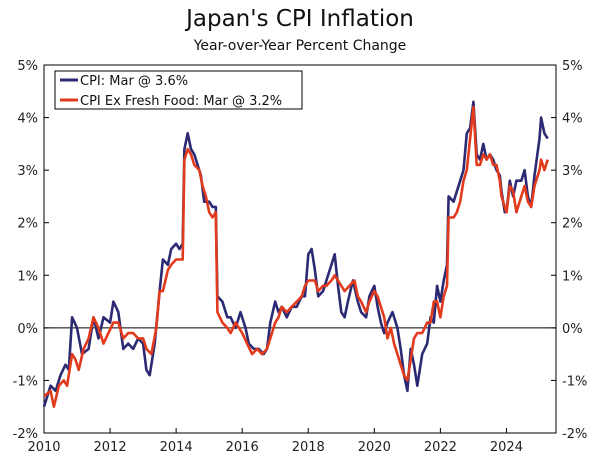 This screenshot has height=460, width=600. What do you see at coordinates (27, 329) in the screenshot?
I see `y-tick-label-left: 0%` at bounding box center [27, 329].